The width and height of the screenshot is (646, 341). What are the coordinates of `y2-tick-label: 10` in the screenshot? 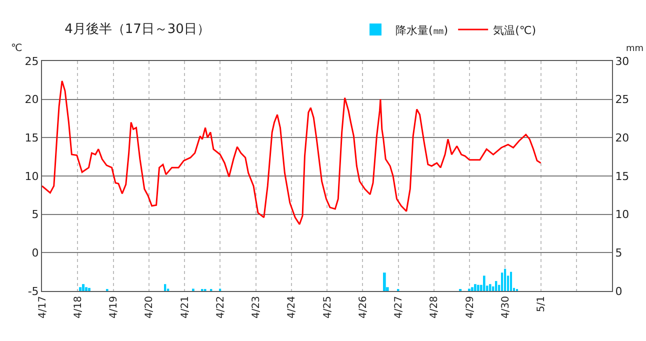 It's located at (622, 215).